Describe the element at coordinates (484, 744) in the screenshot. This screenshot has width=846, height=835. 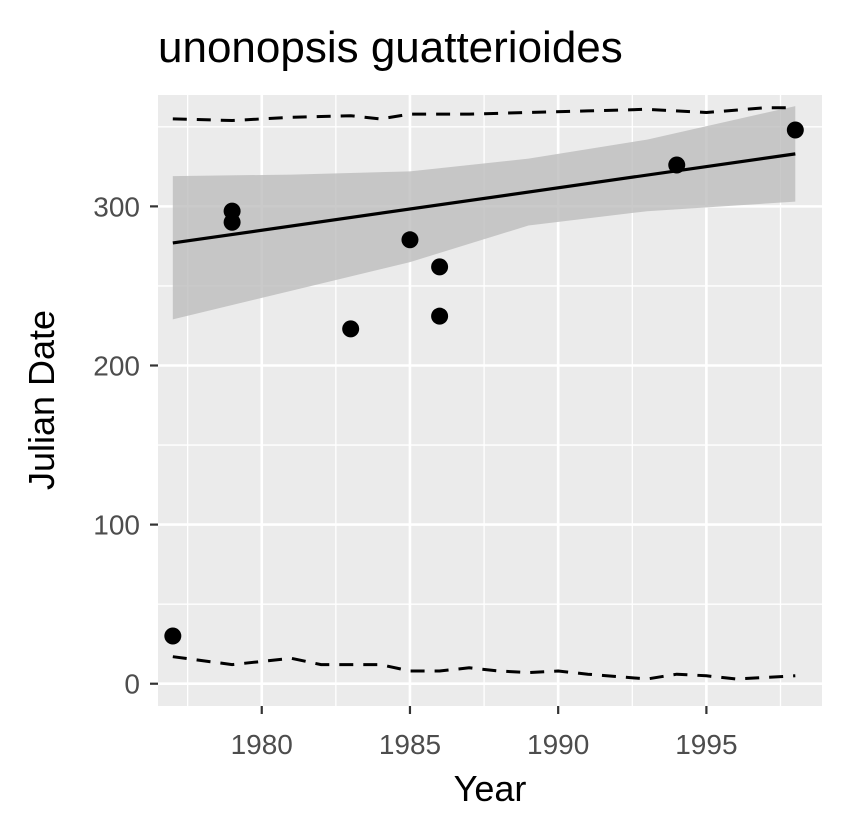
I see `x-tick-labels: 1980 1985 1990 1995` at that location.